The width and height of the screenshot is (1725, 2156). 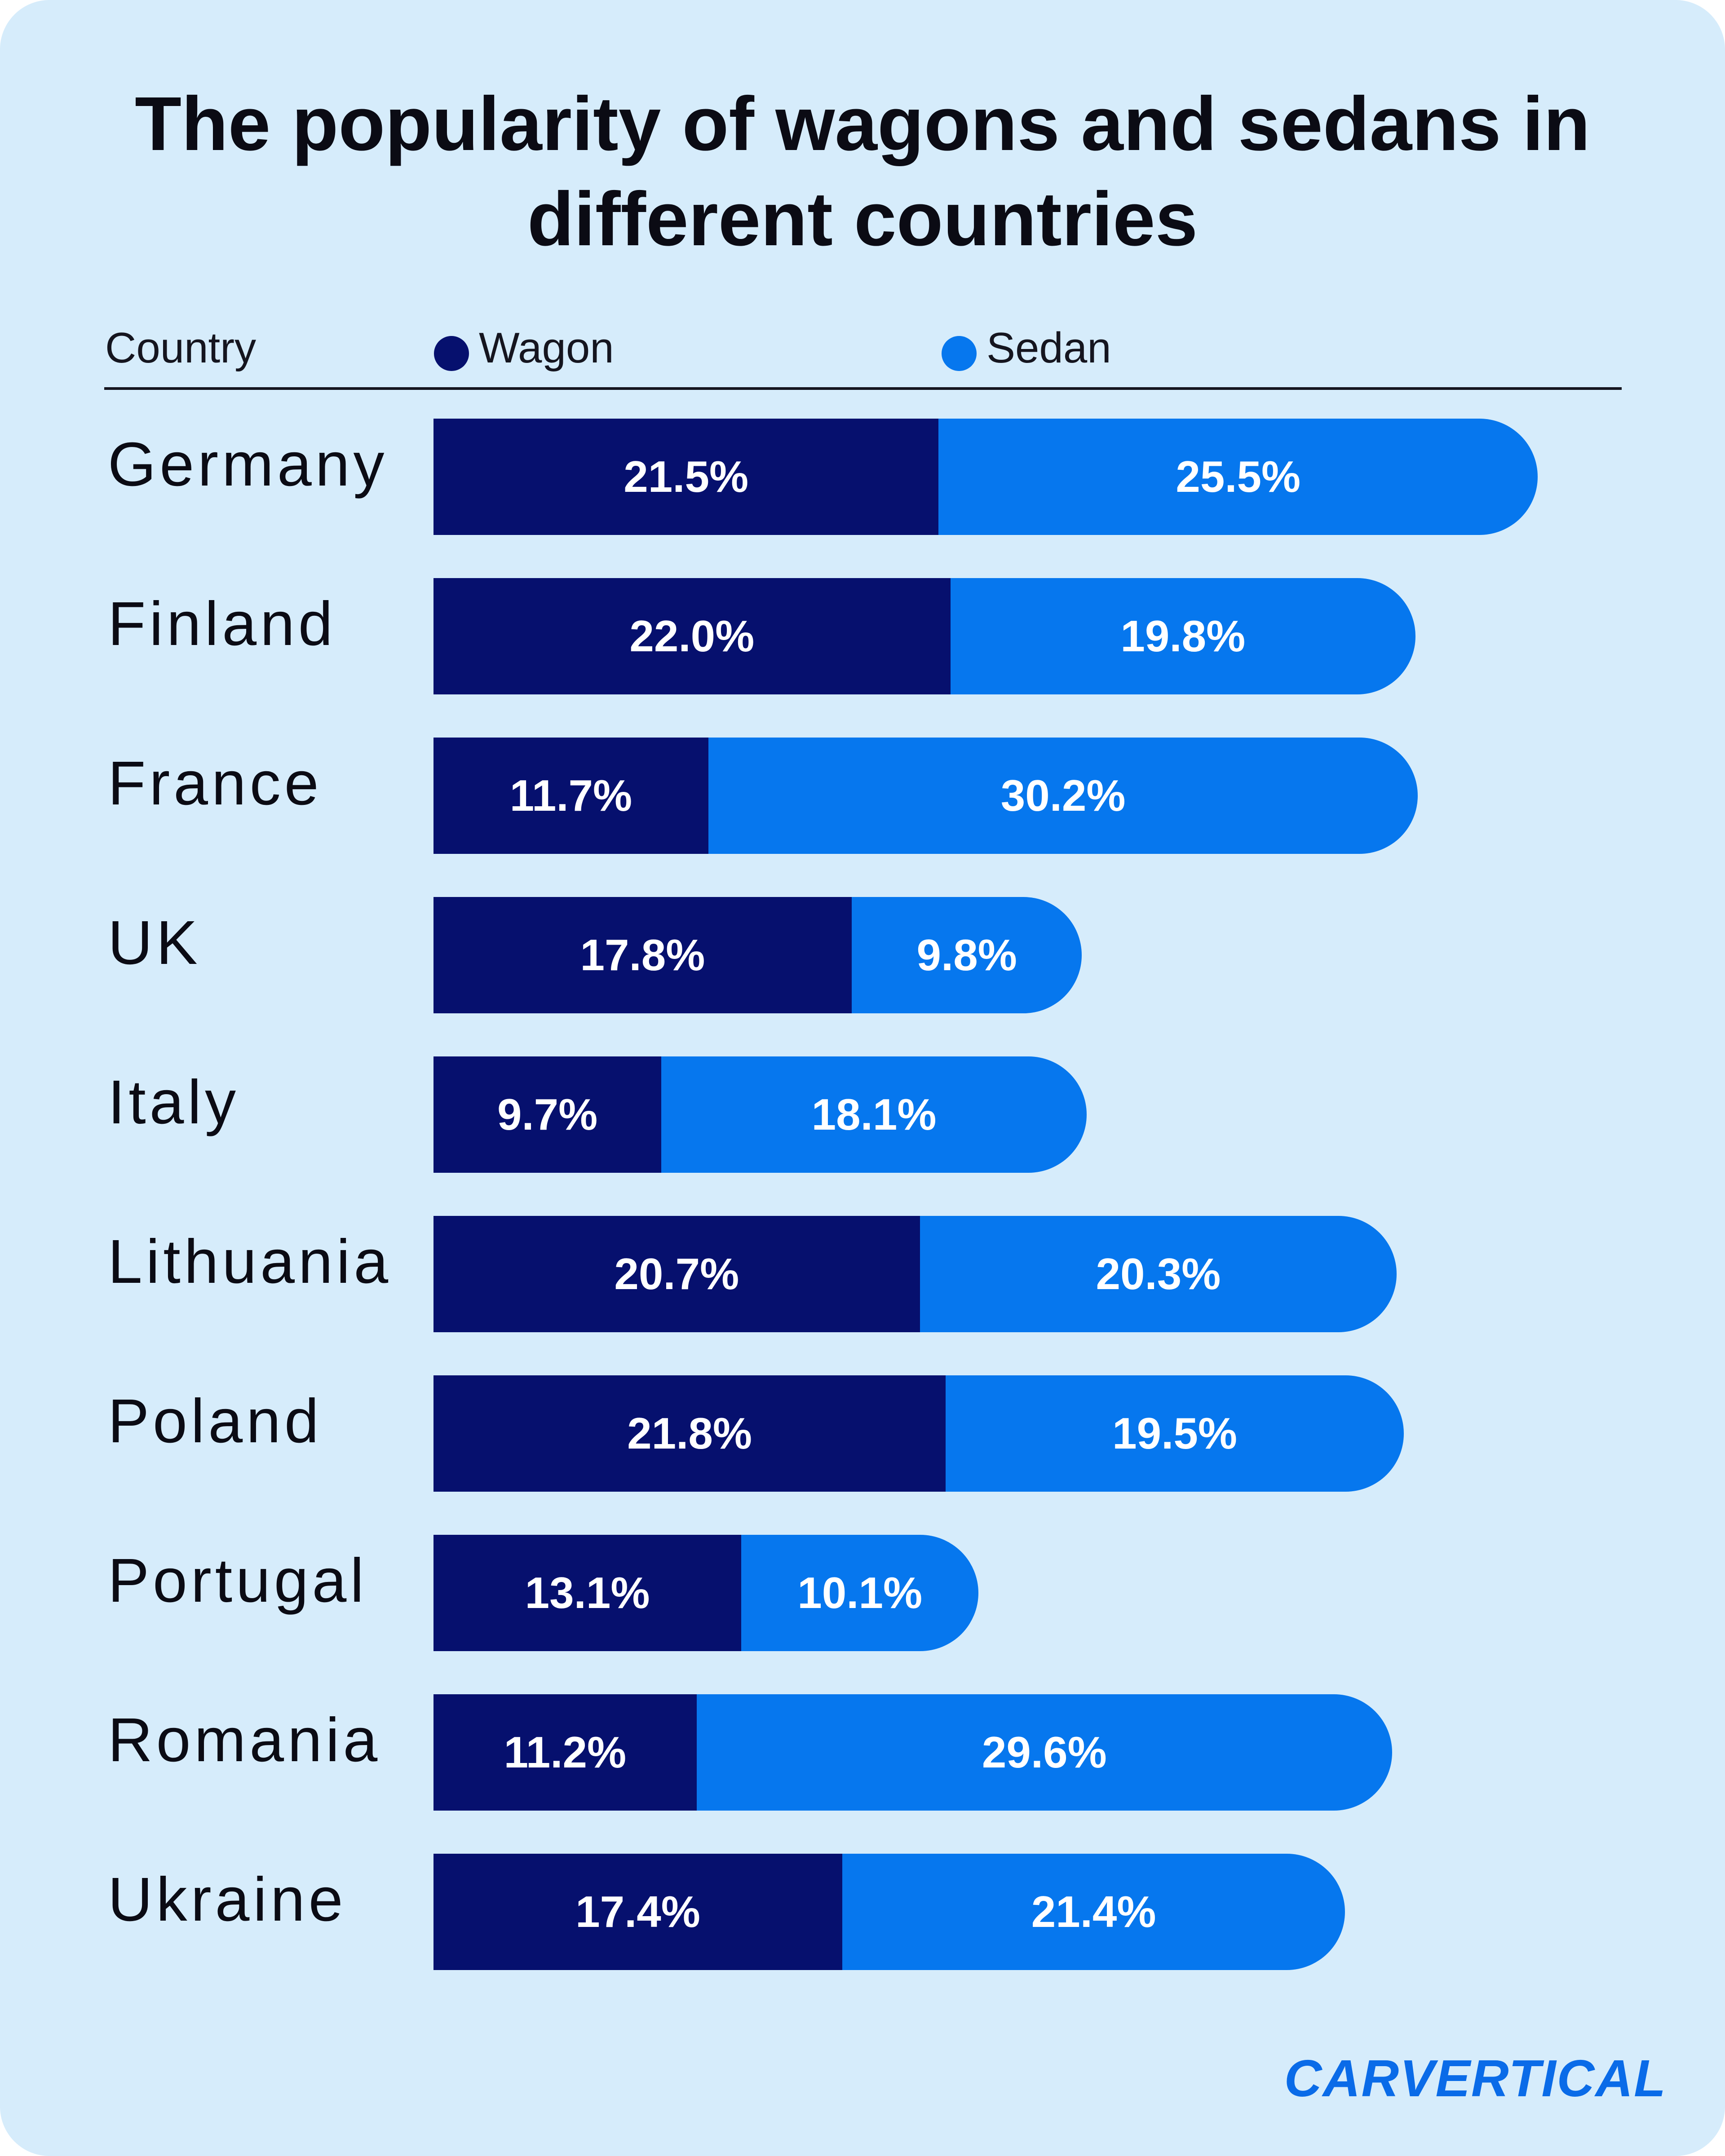 I want to click on data-label-sedan: 25.5%, so click(x=1238, y=476).